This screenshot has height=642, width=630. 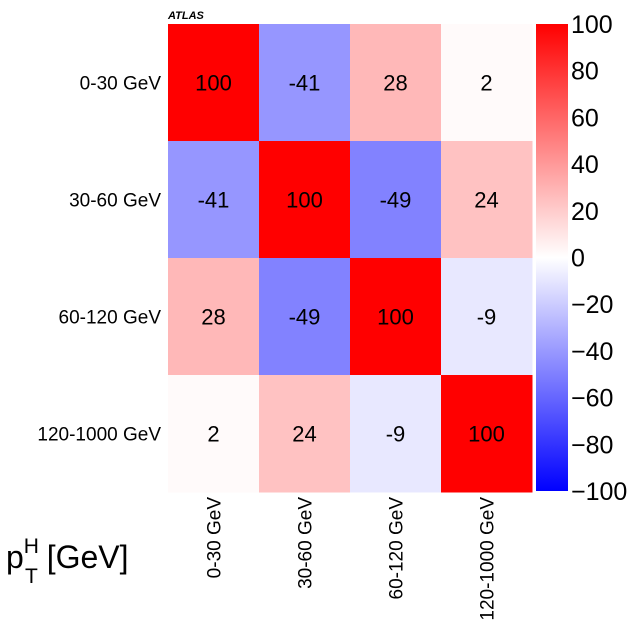 What do you see at coordinates (186, 16) in the screenshot?
I see `experiment-label: ATLAS` at bounding box center [186, 16].